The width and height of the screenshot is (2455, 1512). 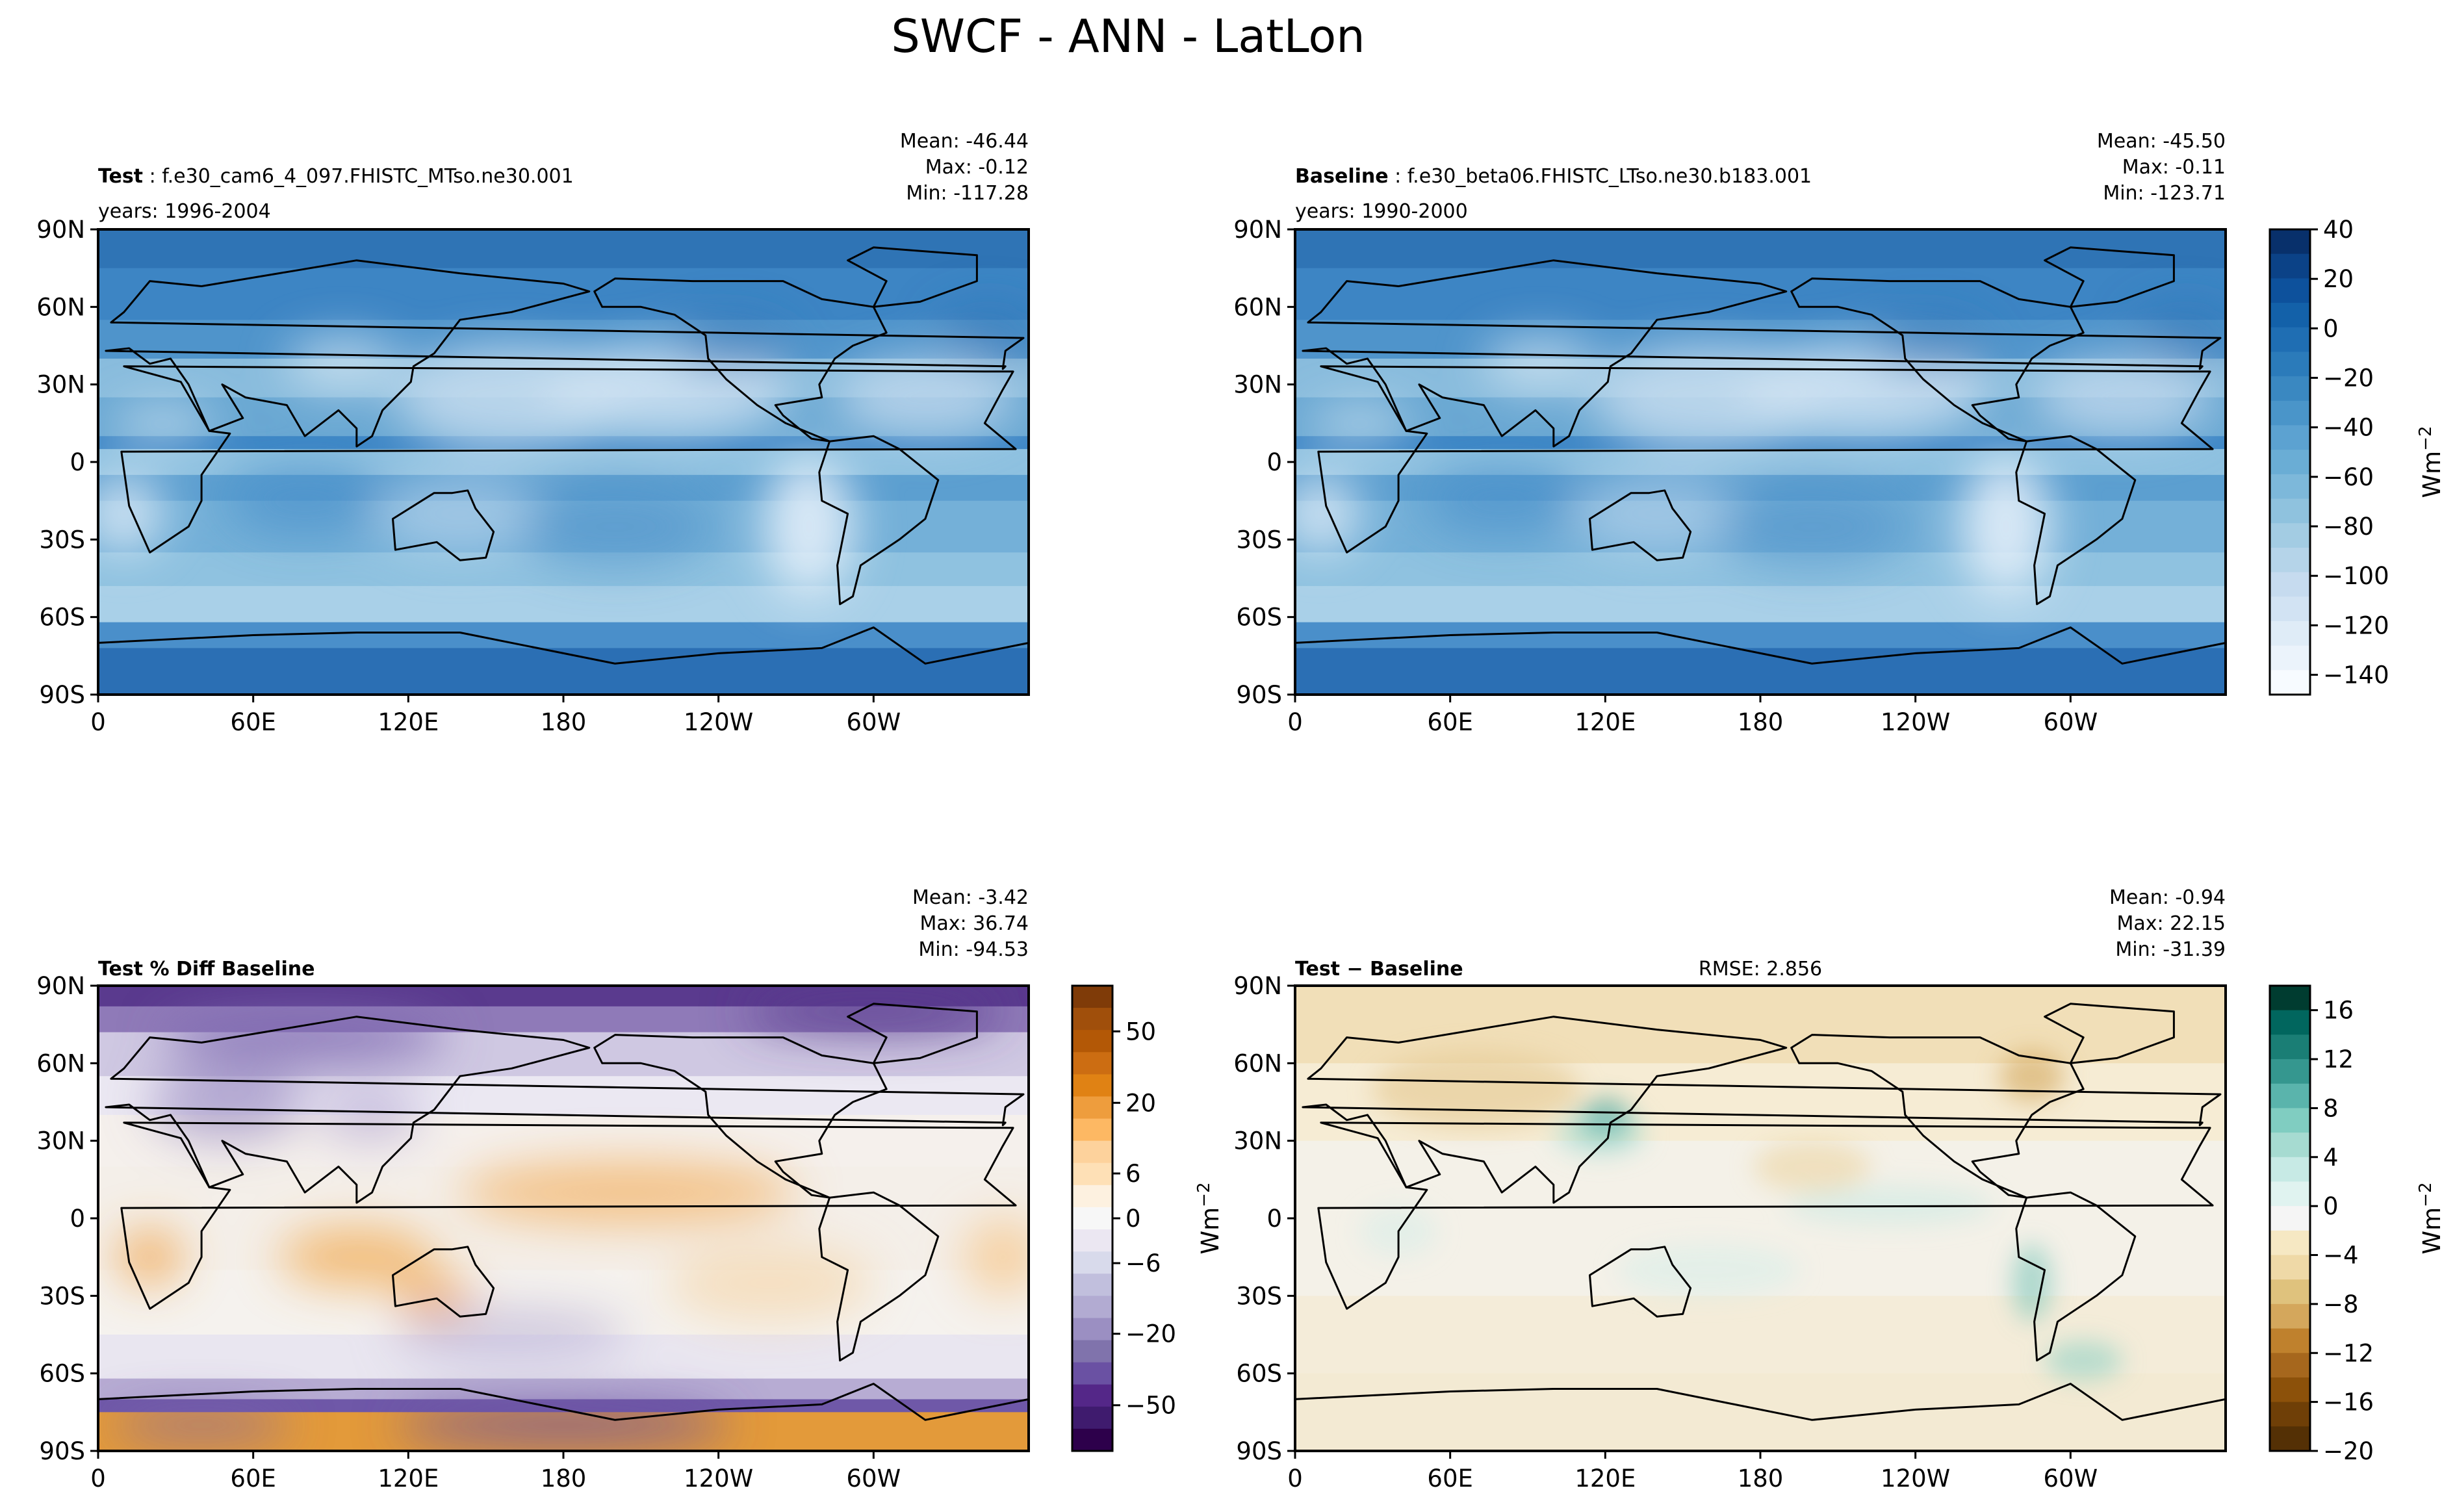 I want to click on panel-title: Test % Diff Baseline, so click(x=206, y=969).